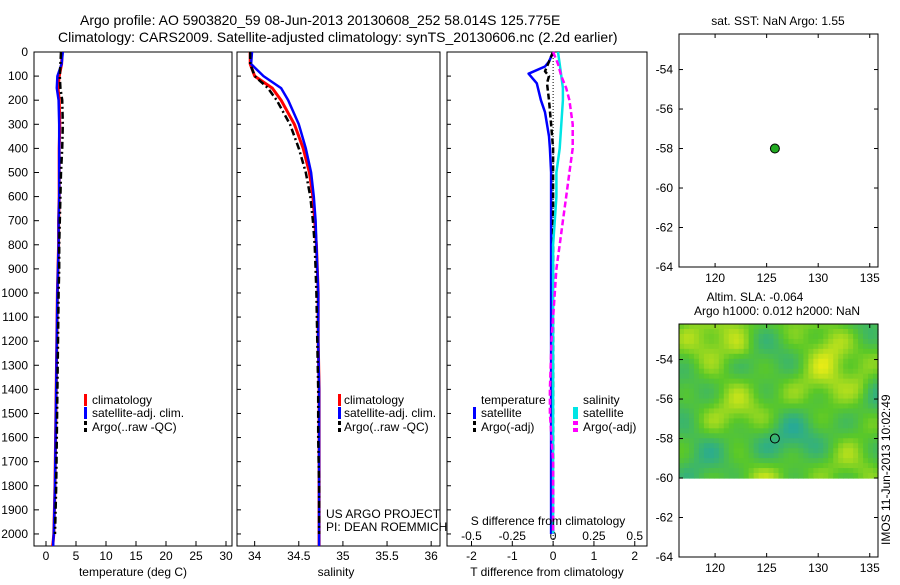 The width and height of the screenshot is (900, 585). Describe the element at coordinates (14, 438) in the screenshot. I see `depth-tick-label: 1600` at that location.